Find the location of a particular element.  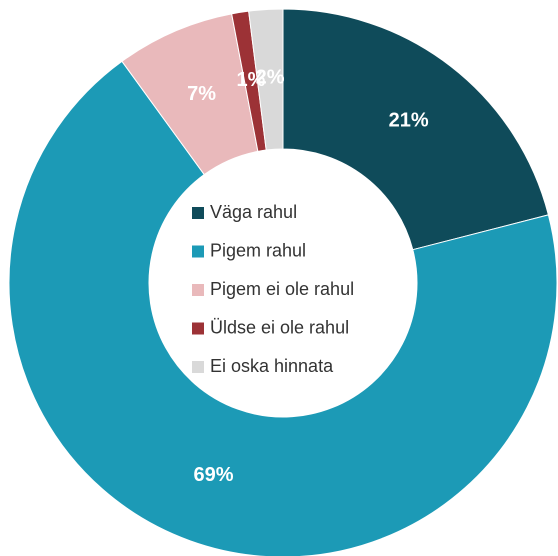

data-label: 69% is located at coordinates (214, 475).